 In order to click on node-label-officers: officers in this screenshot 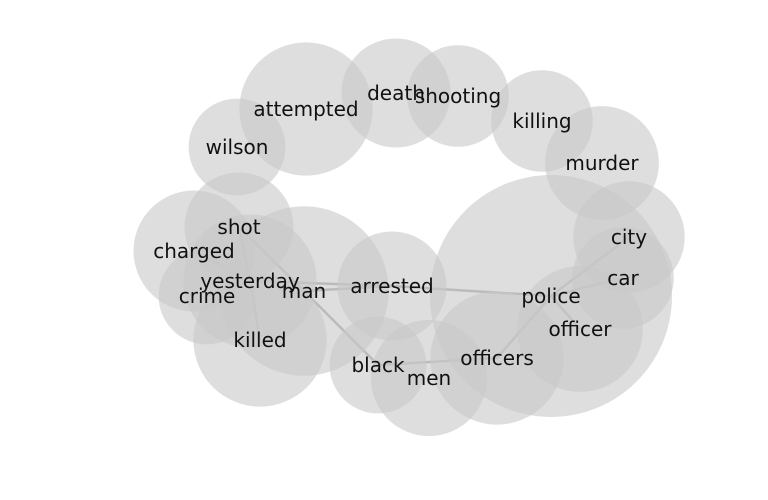, I will do `click(497, 358)`.